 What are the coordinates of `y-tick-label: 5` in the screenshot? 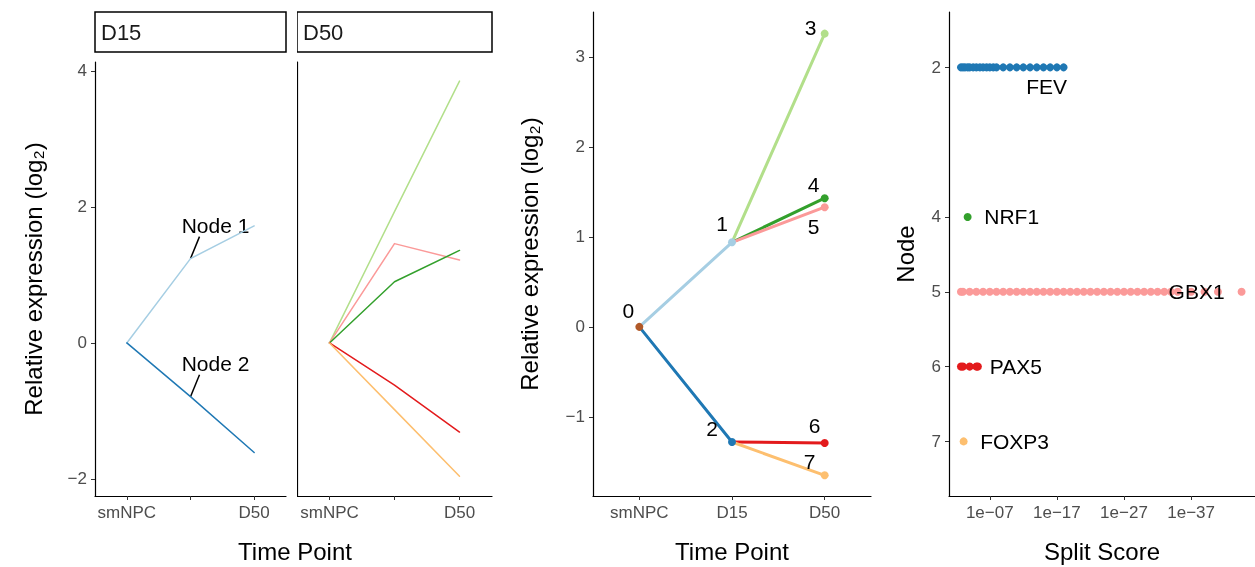 It's located at (936, 292).